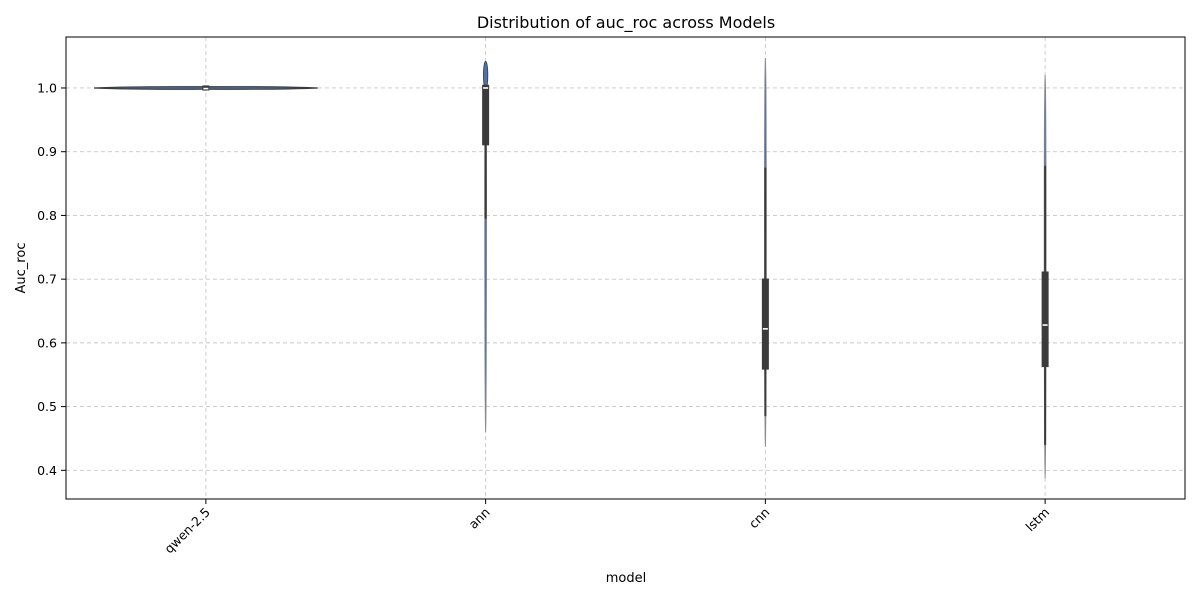 Image resolution: width=1200 pixels, height=600 pixels. What do you see at coordinates (205, 88) in the screenshot?
I see `violin-qwen-2.5` at bounding box center [205, 88].